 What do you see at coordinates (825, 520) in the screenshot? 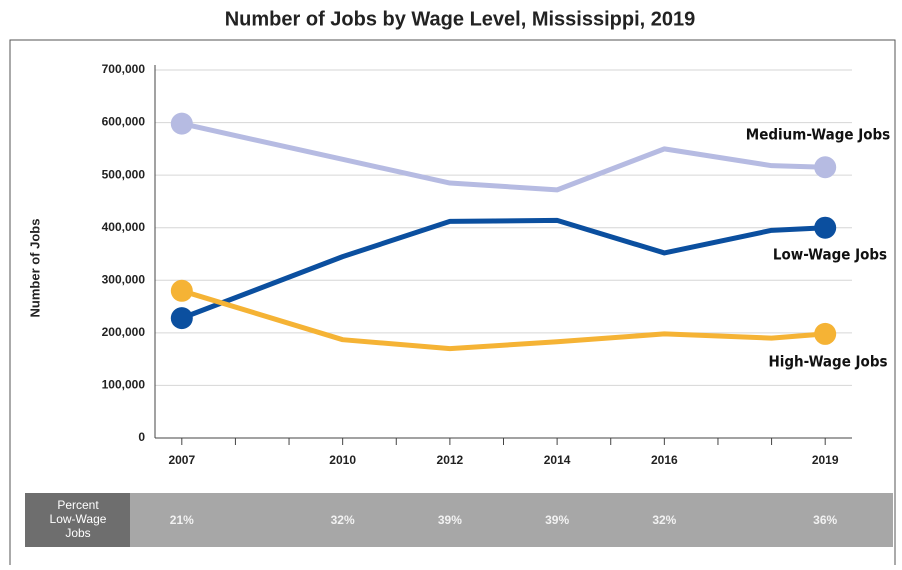
I see `percent-value: 36%` at bounding box center [825, 520].